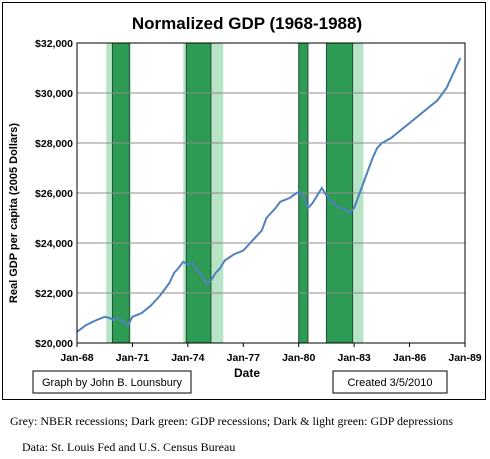 Image resolution: width=490 pixels, height=459 pixels. What do you see at coordinates (247, 23) in the screenshot?
I see `chart-title: Normalized GDP (1968-1988)` at bounding box center [247, 23].